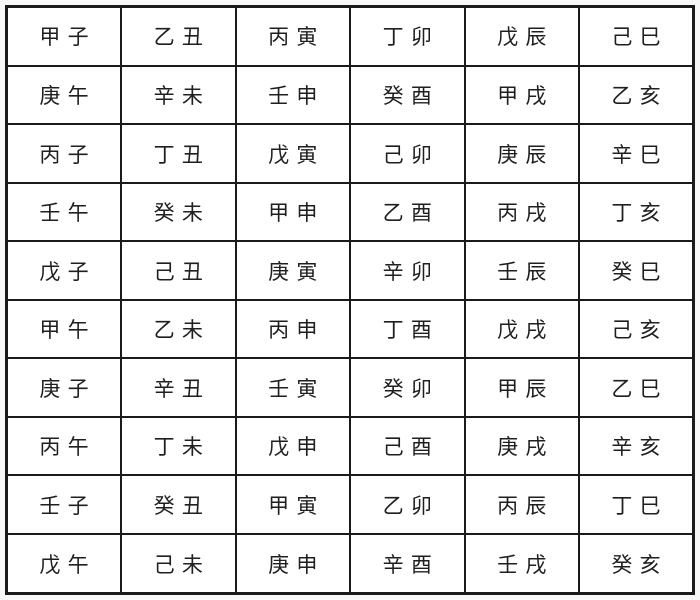  Describe the element at coordinates (636, 446) in the screenshot. I see `jiazi-cell: 辛亥` at that location.